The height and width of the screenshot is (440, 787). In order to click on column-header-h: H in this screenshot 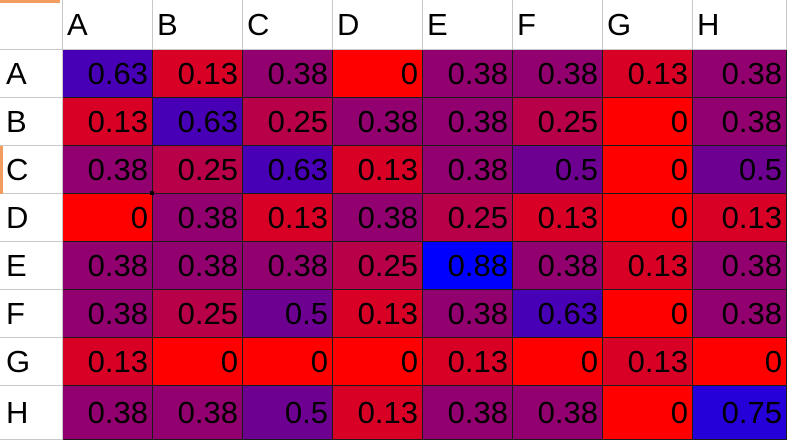, I will do `click(740, 25)`.